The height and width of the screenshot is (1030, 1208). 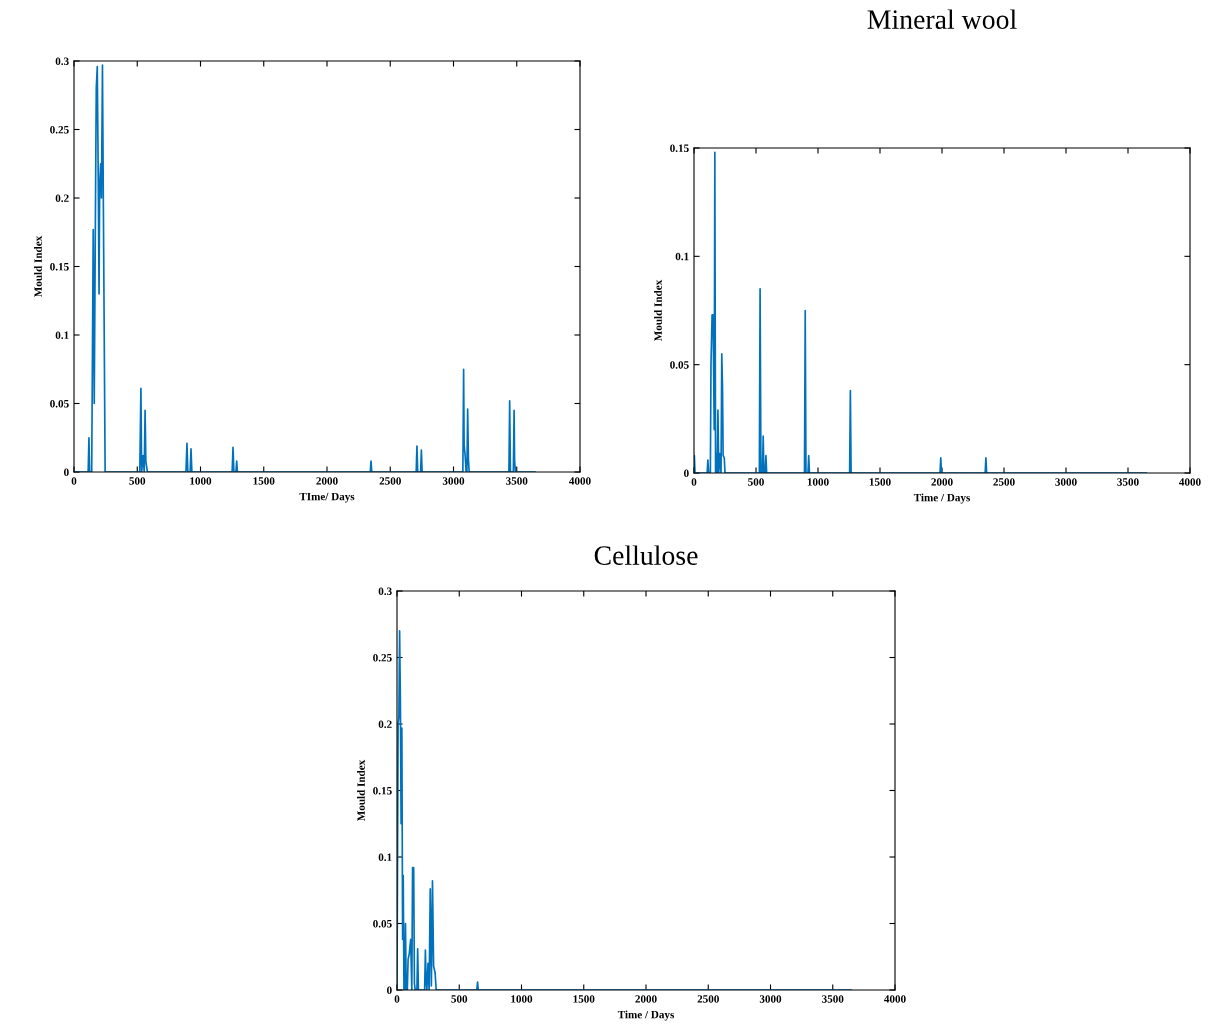 I want to click on chart-title: Mineral wool, so click(x=942, y=19).